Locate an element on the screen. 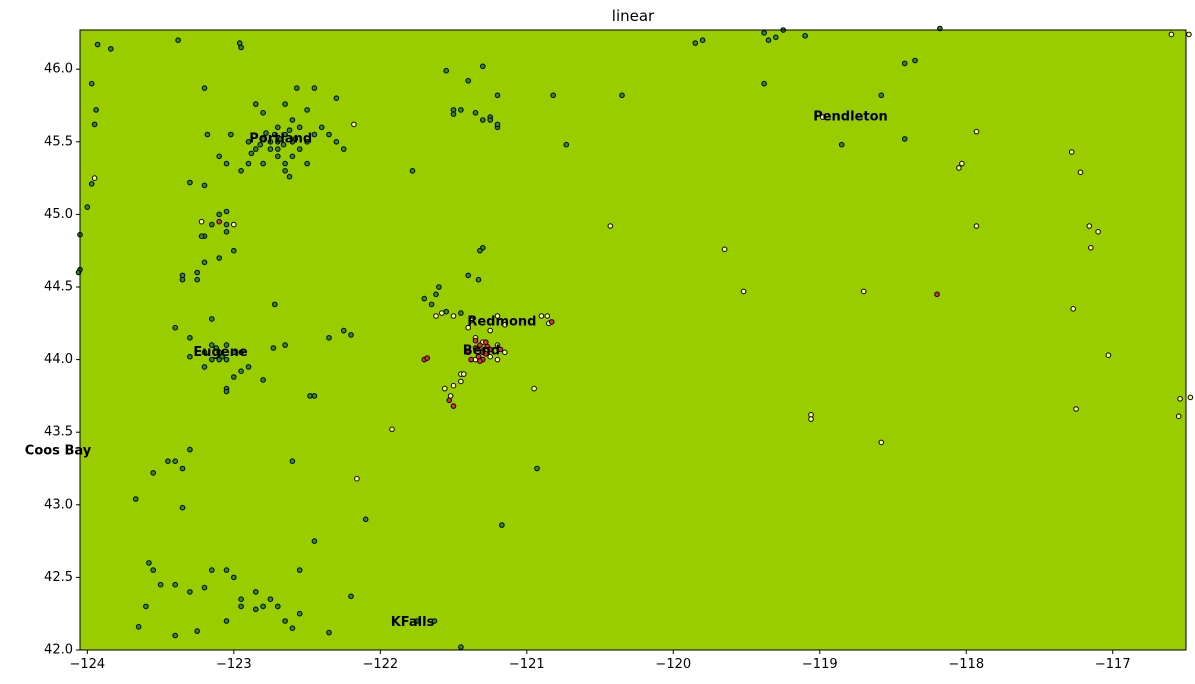 This screenshot has width=1195, height=684. y-axis: 42.0 42.5 43.0 43.5 44.0 44.5 45.0 45.5 46.0 is located at coordinates (62, 360).